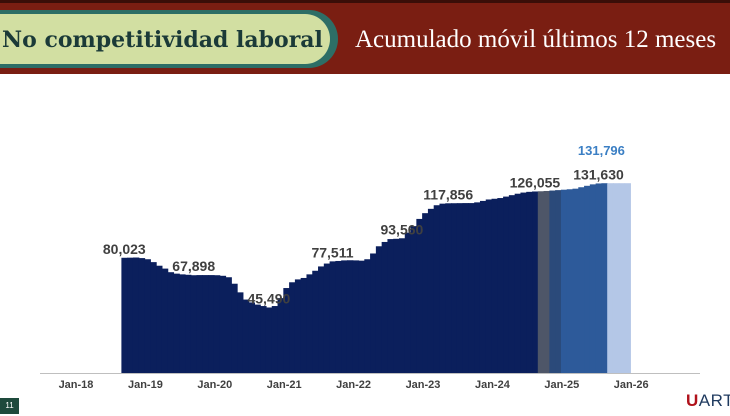 The image size is (730, 416). Describe the element at coordinates (561, 384) in the screenshot. I see `x-tick-label: Jan-25` at that location.